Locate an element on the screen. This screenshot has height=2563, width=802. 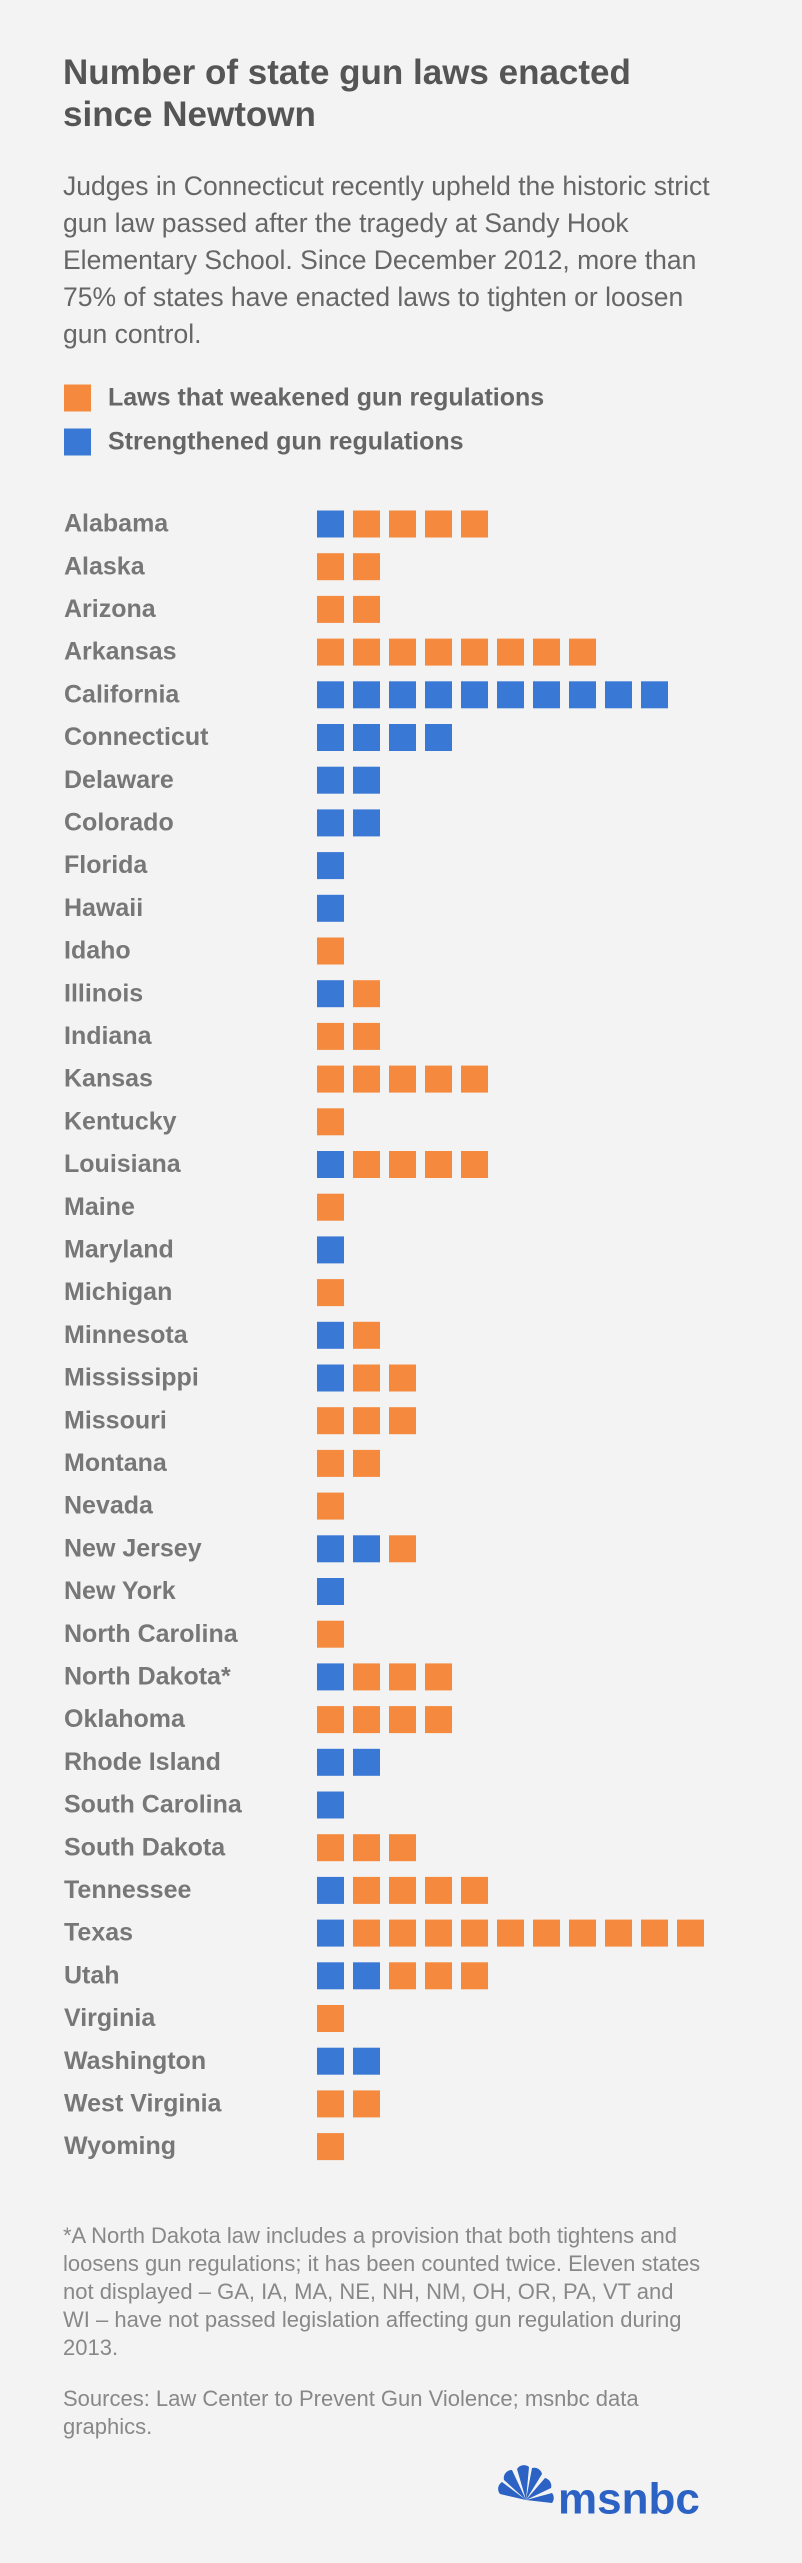
category-label: New York is located at coordinates (120, 1591).